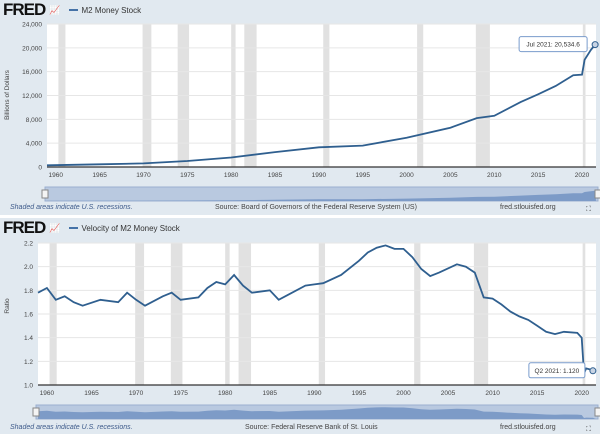 Image resolution: width=600 pixels, height=434 pixels. Describe the element at coordinates (28, 362) in the screenshot. I see `y-tick-label: 1.2` at that location.